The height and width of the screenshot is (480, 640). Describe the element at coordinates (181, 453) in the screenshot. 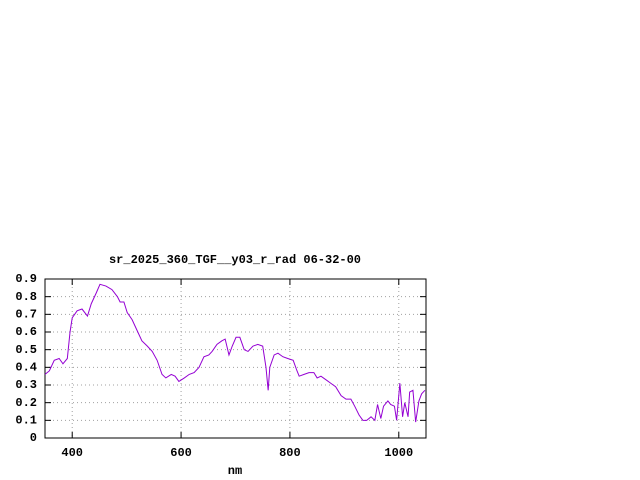

I see `x-tick-label: 600` at that location.